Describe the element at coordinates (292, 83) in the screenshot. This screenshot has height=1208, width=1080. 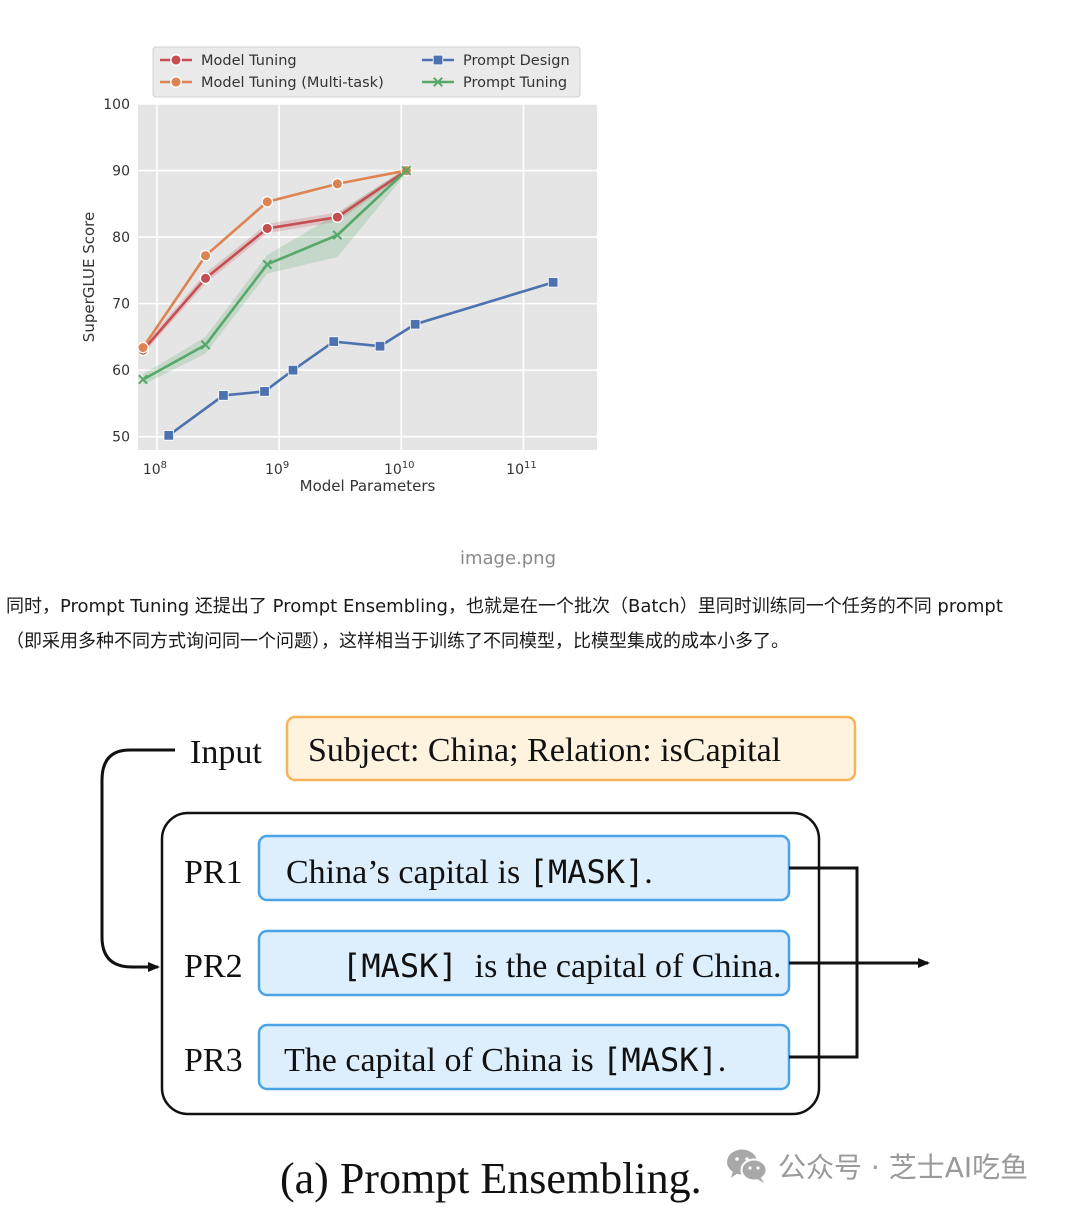
I see `legend-label: Model Tuning (Multi-task)` at that location.